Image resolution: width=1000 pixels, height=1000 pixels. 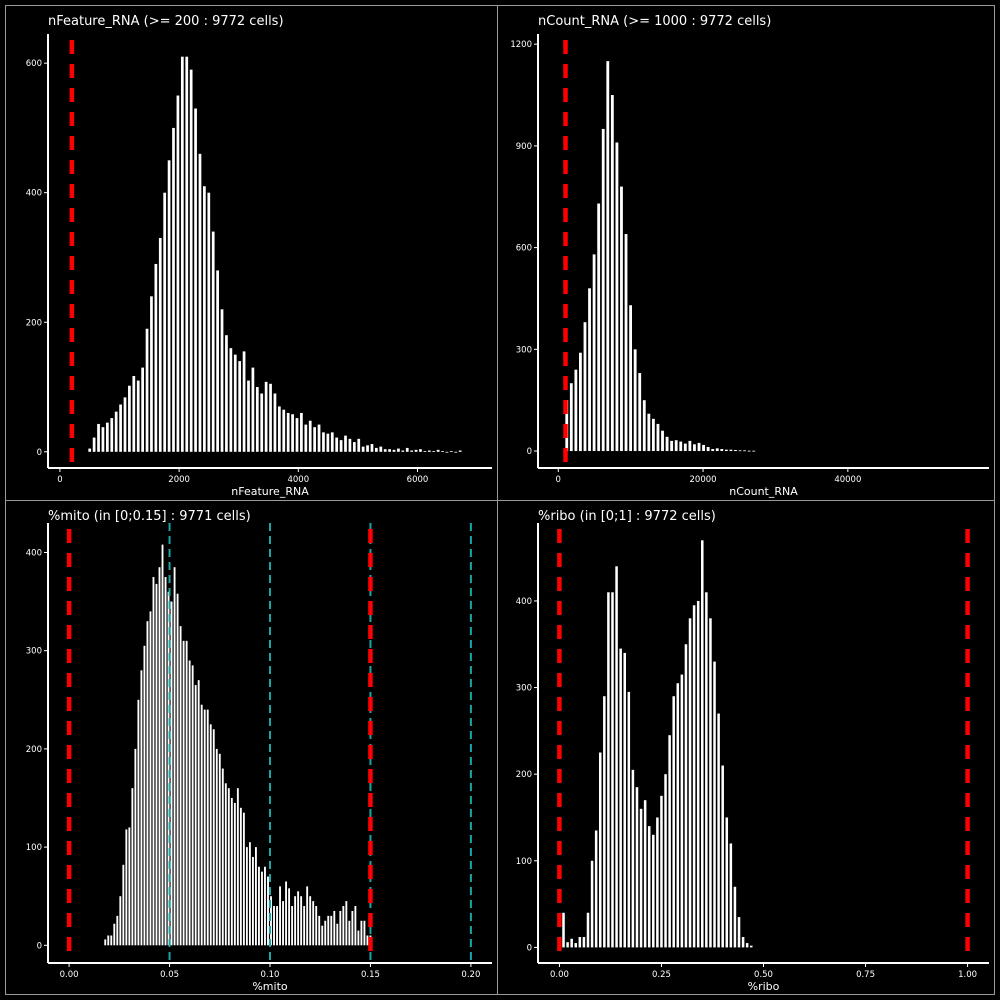 What do you see at coordinates (865, 975) in the screenshot?
I see `x-tick-label: 0.75` at bounding box center [865, 975].